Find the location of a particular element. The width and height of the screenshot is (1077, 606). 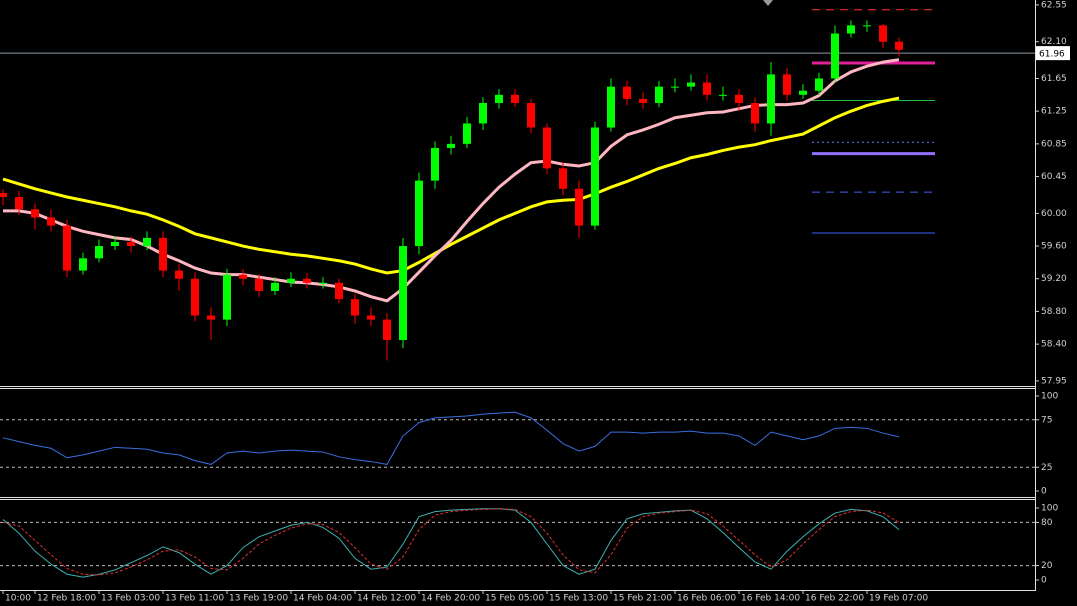

y-tick-label: 58.80 is located at coordinates (1054, 312).